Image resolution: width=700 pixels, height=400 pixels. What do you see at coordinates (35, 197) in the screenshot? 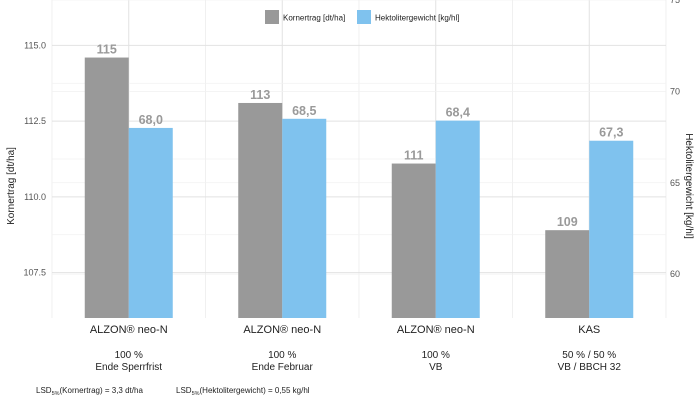
I see `y-tick-label: 110.0` at bounding box center [35, 197].